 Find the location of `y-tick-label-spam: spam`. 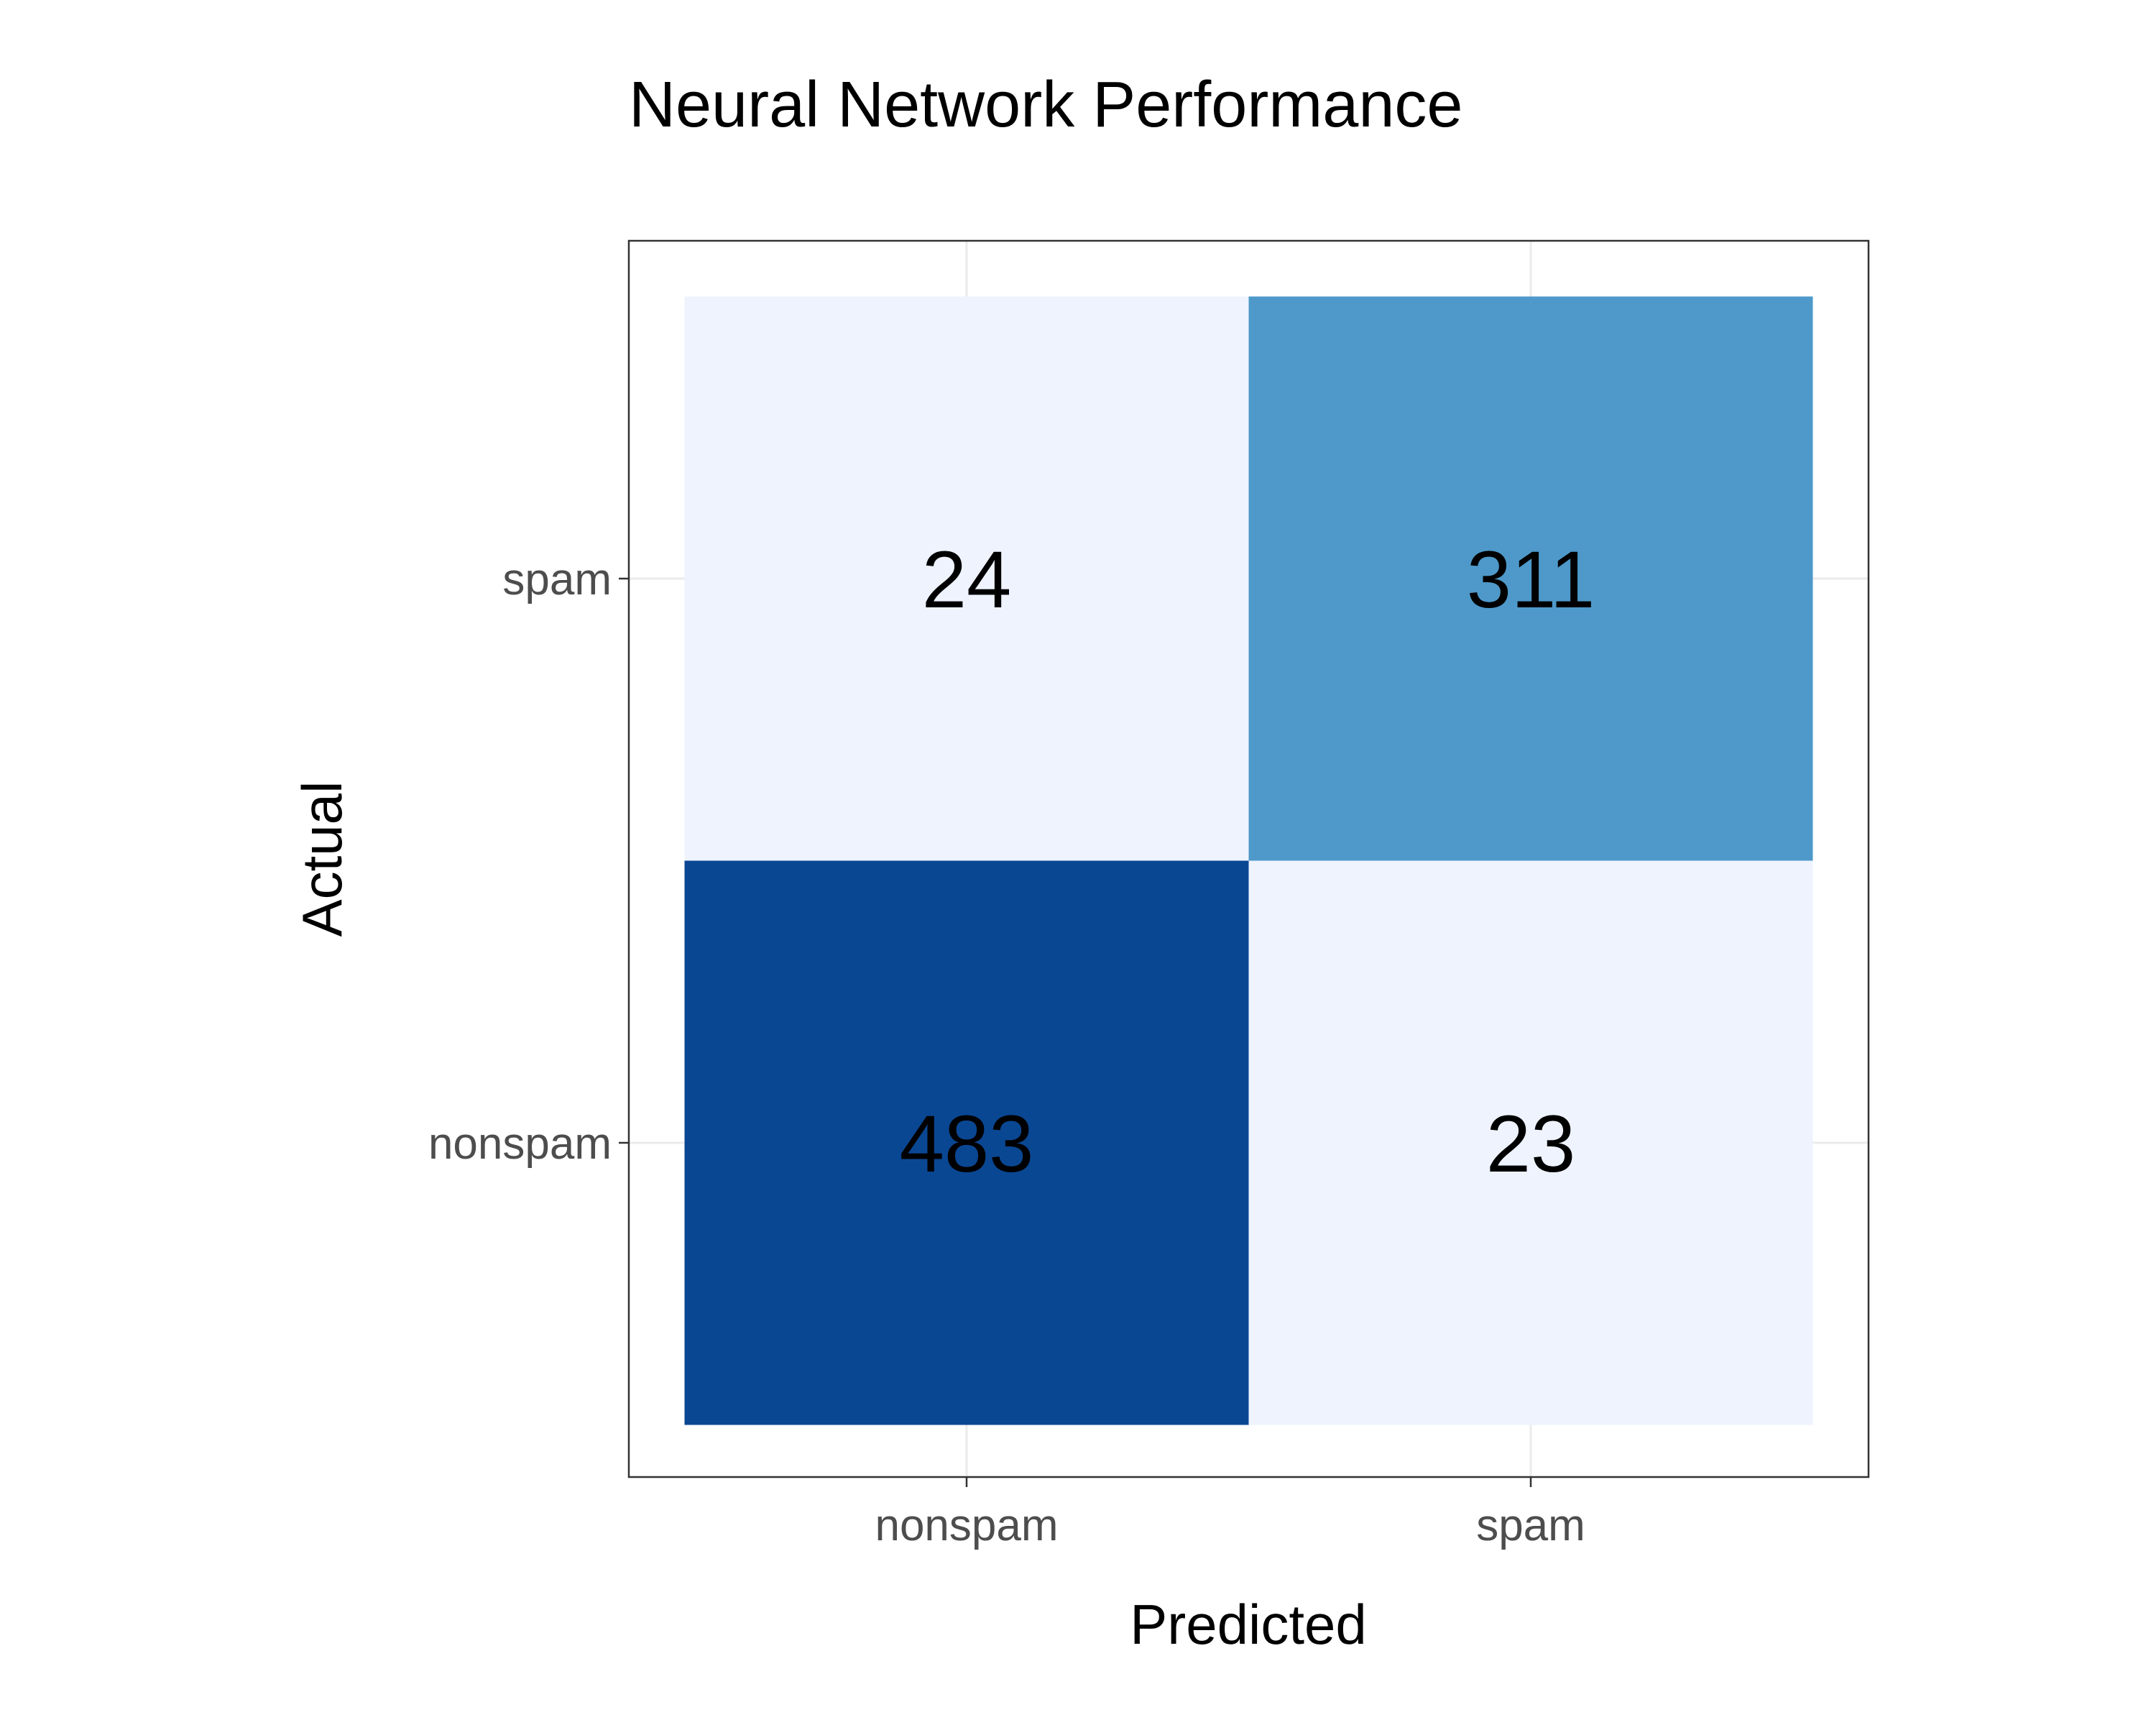

y-tick-label-spam: spam is located at coordinates (557, 579).